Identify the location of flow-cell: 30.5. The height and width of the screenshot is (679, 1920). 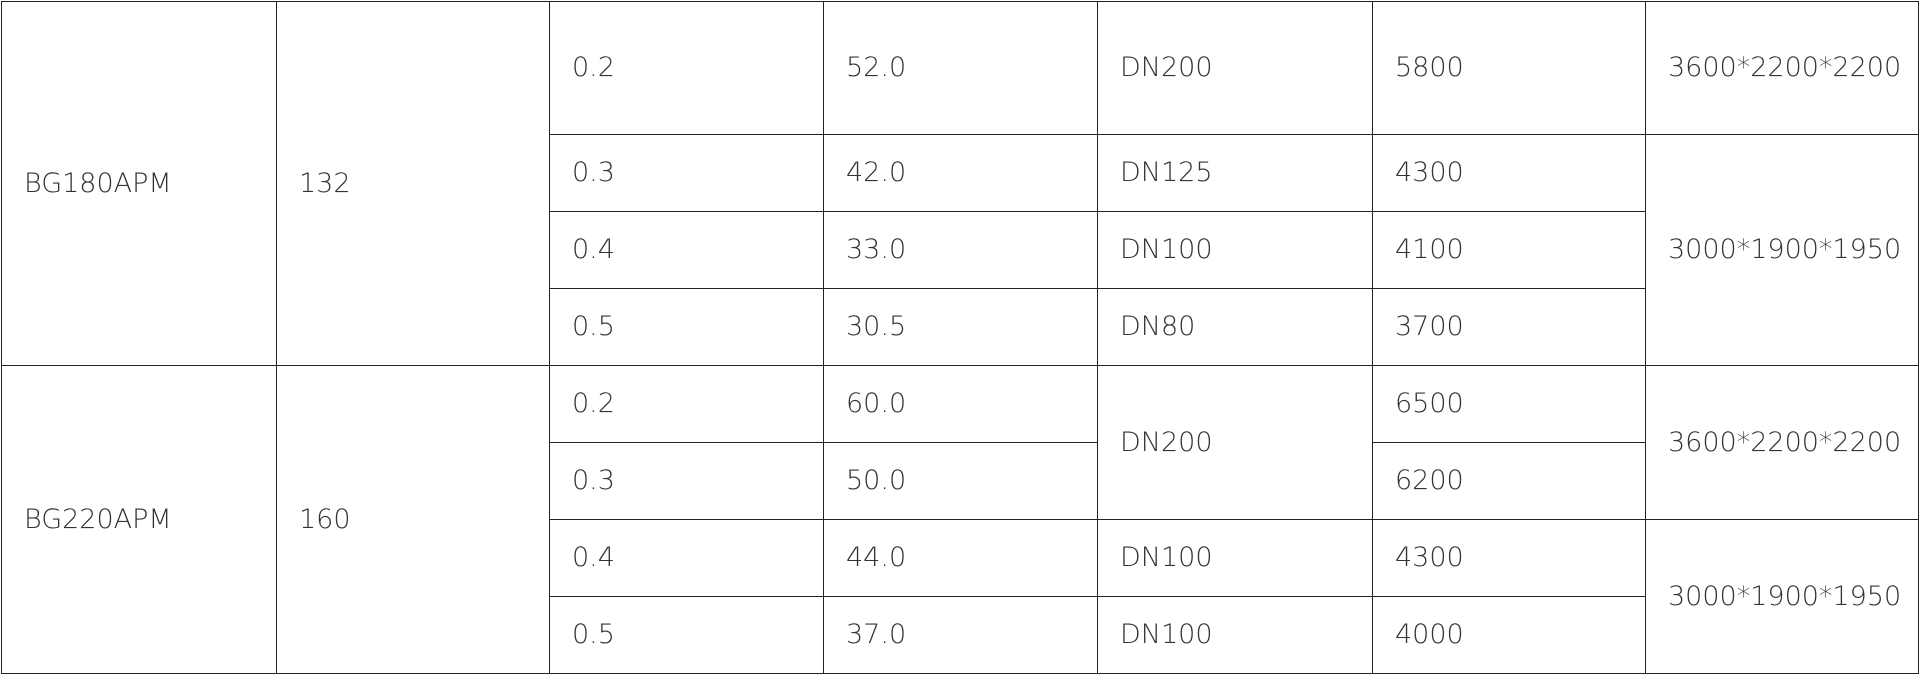
(960, 327).